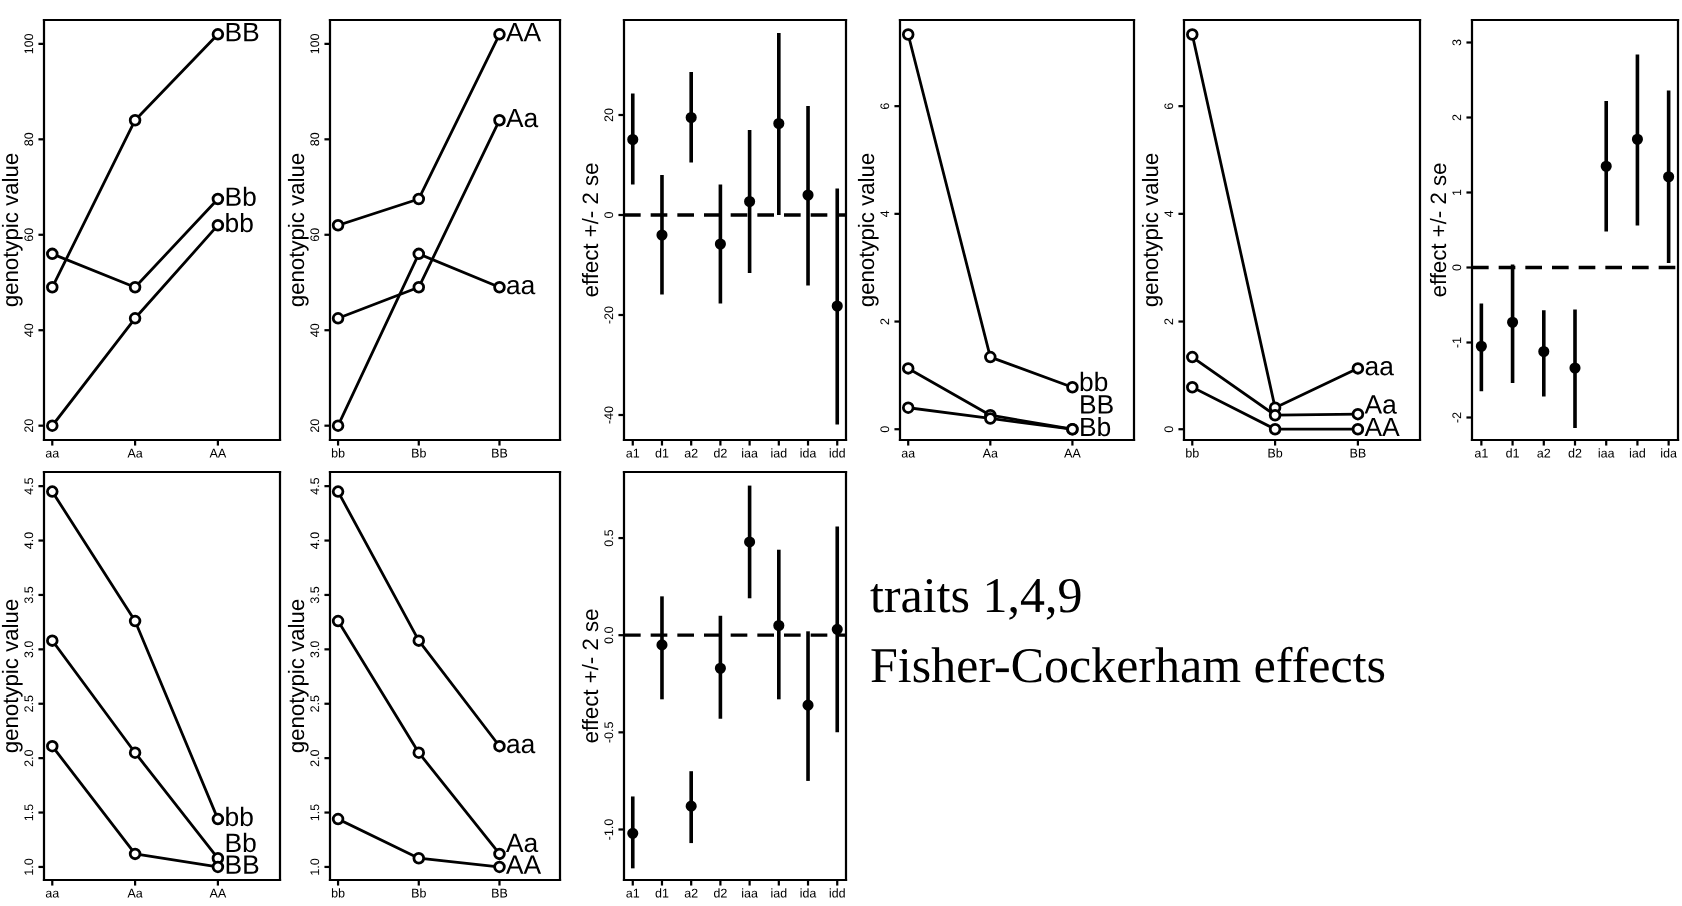 Image resolution: width=1682 pixels, height=906 pixels. What do you see at coordinates (1128, 664) in the screenshot?
I see `text: Fisher-Cockerham effects` at bounding box center [1128, 664].